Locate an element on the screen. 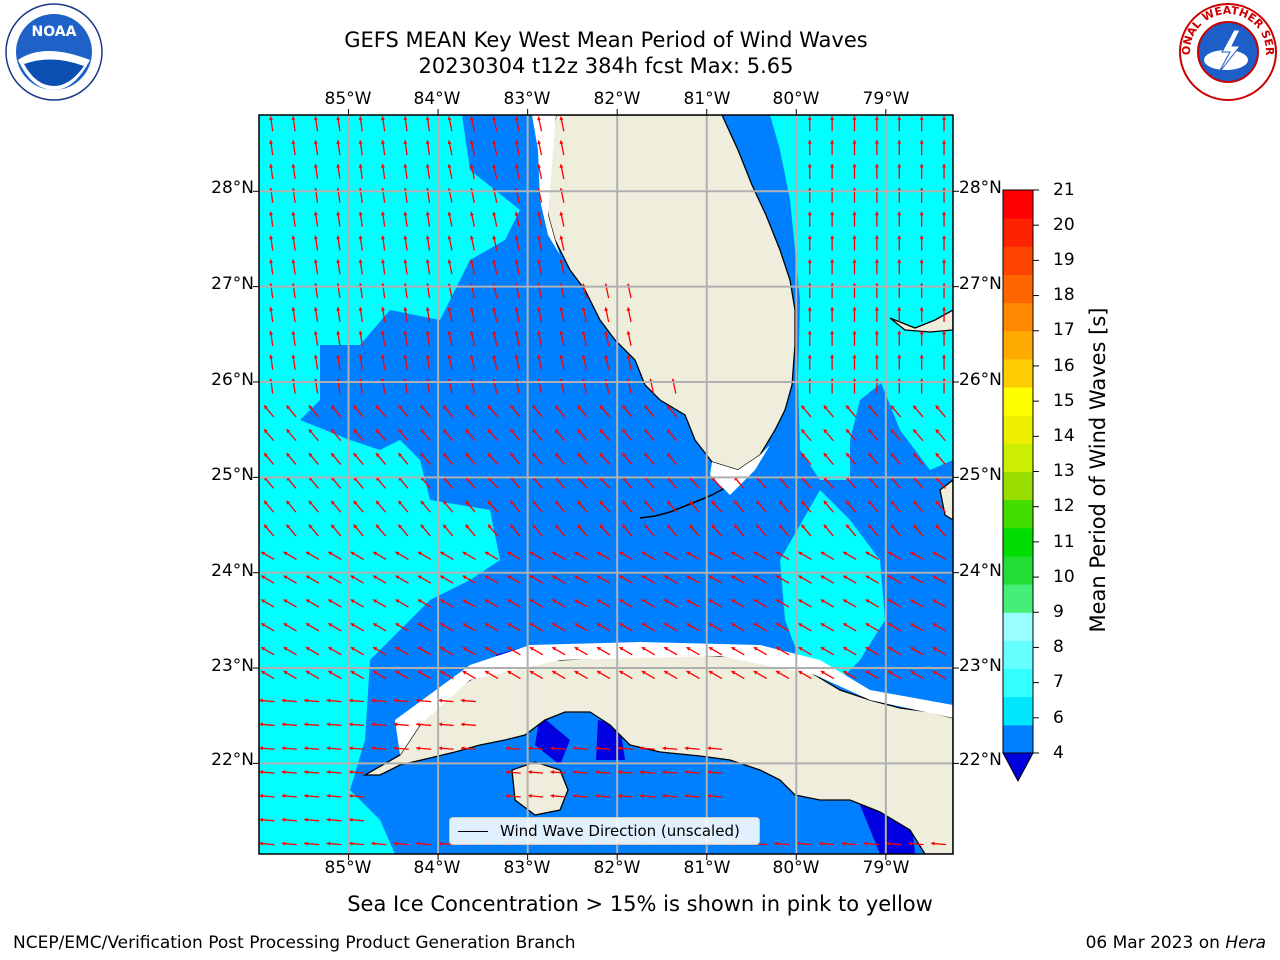 The height and width of the screenshot is (960, 1280). colorbar is located at coordinates (1020, 486).